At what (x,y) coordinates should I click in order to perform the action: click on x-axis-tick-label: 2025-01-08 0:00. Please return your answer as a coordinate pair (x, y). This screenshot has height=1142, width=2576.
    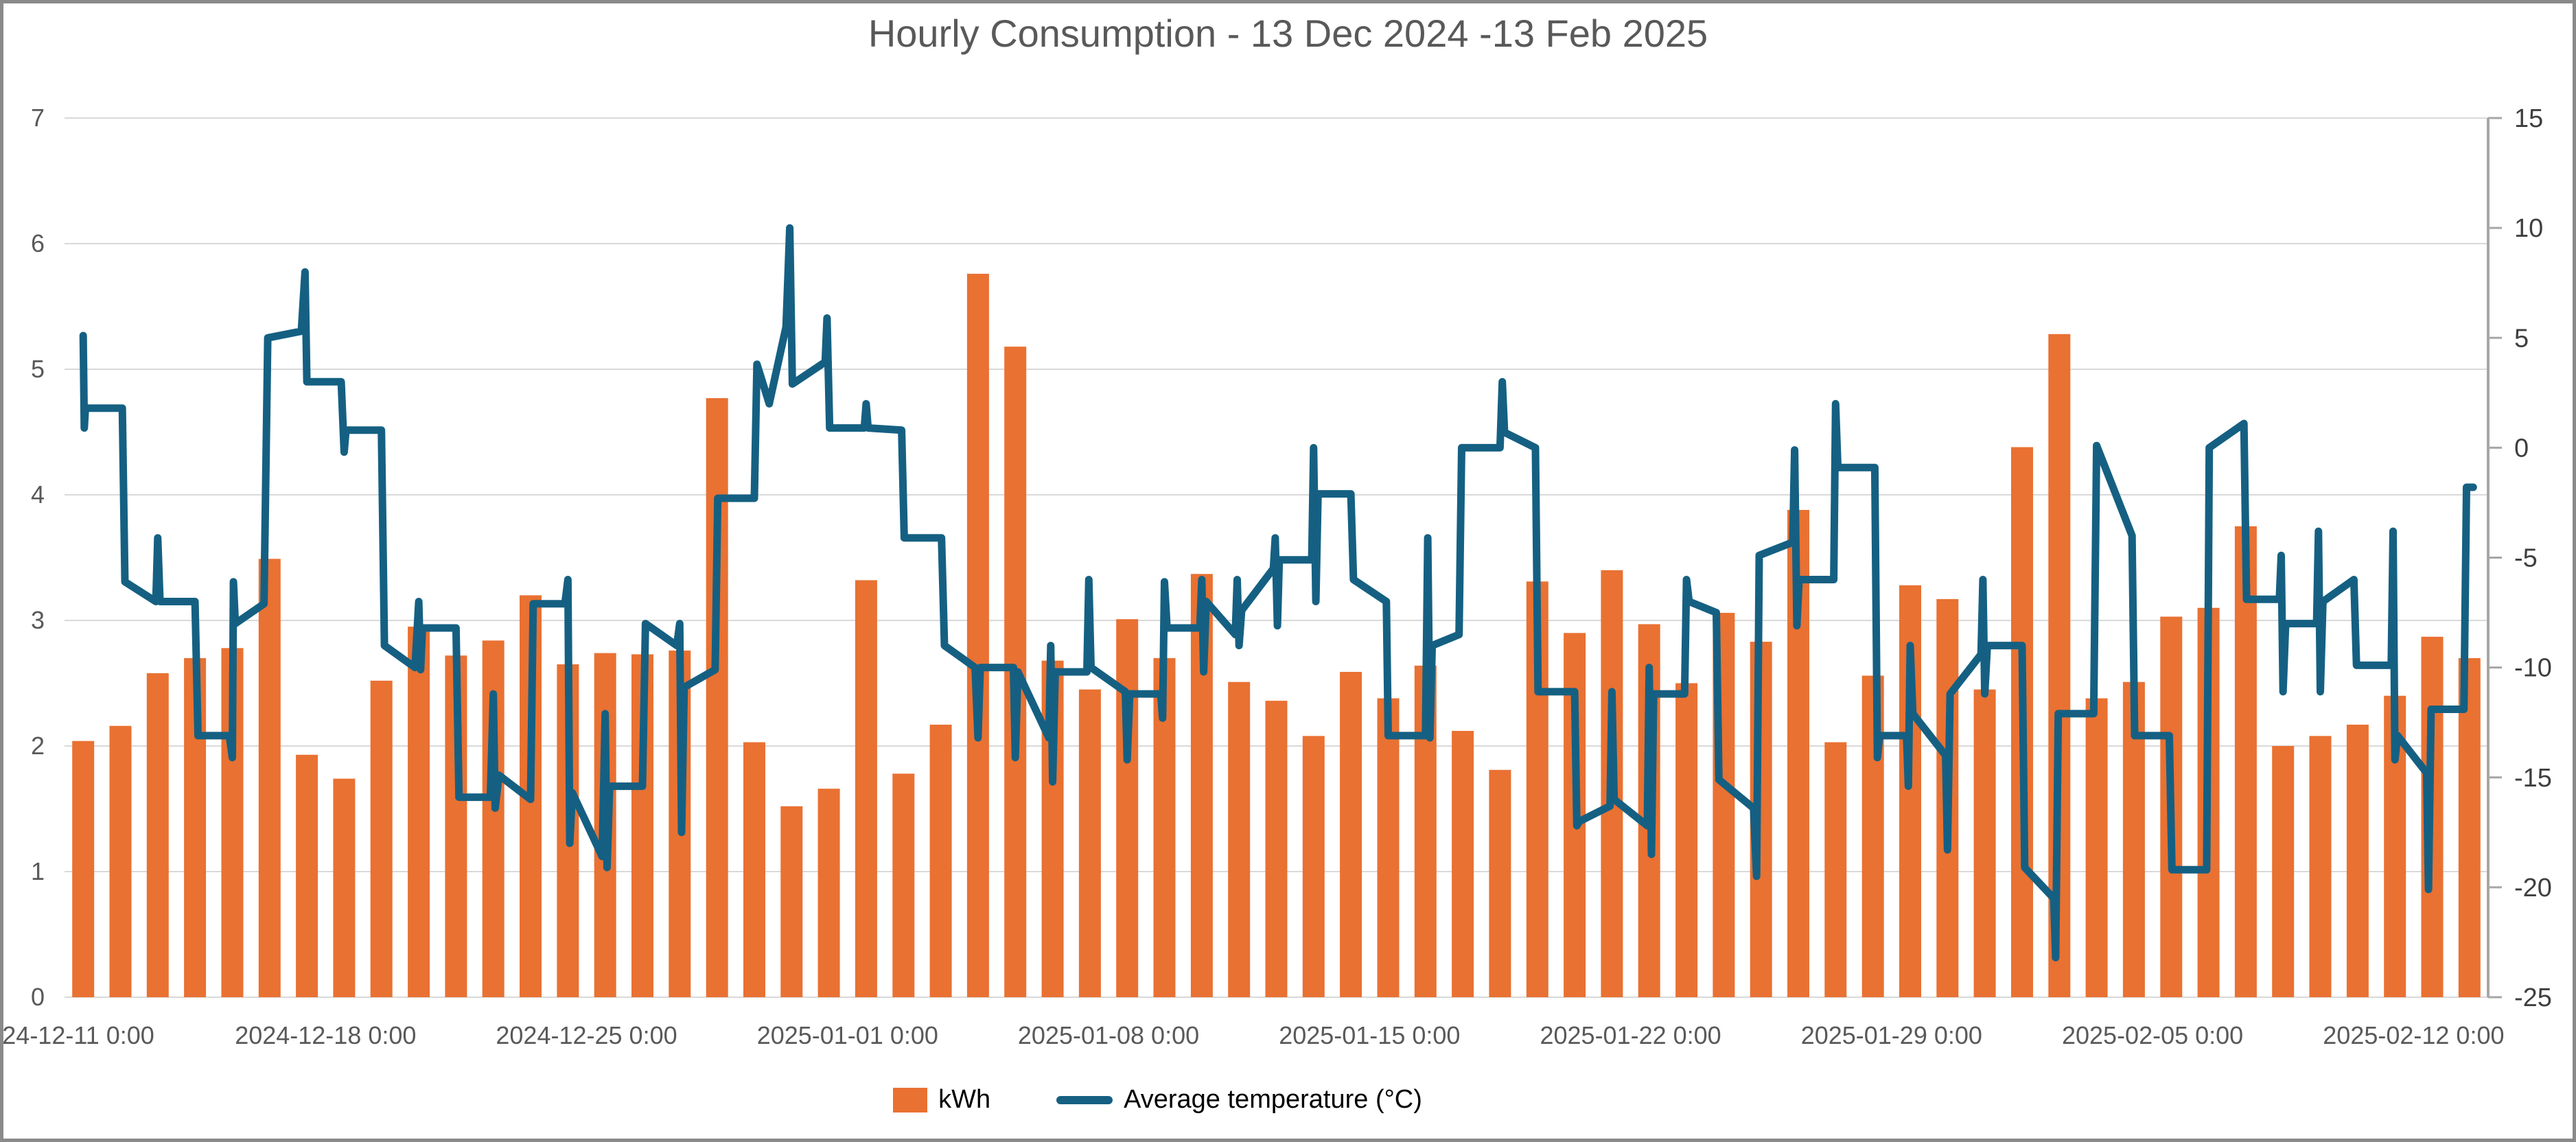
    Looking at the image, I should click on (1108, 1035).